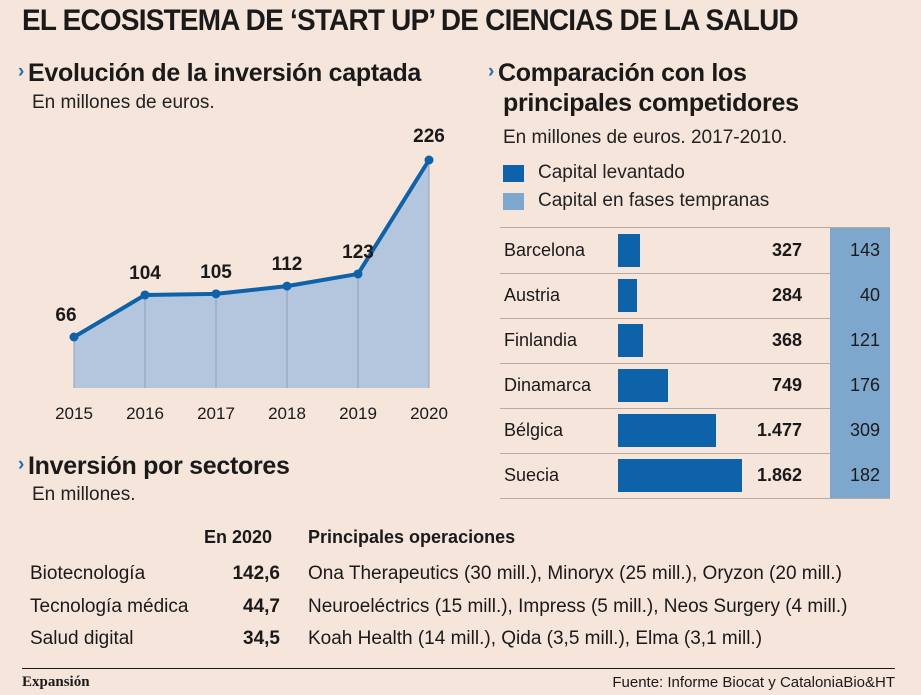  I want to click on legend-label: Capital levantado, so click(611, 172).